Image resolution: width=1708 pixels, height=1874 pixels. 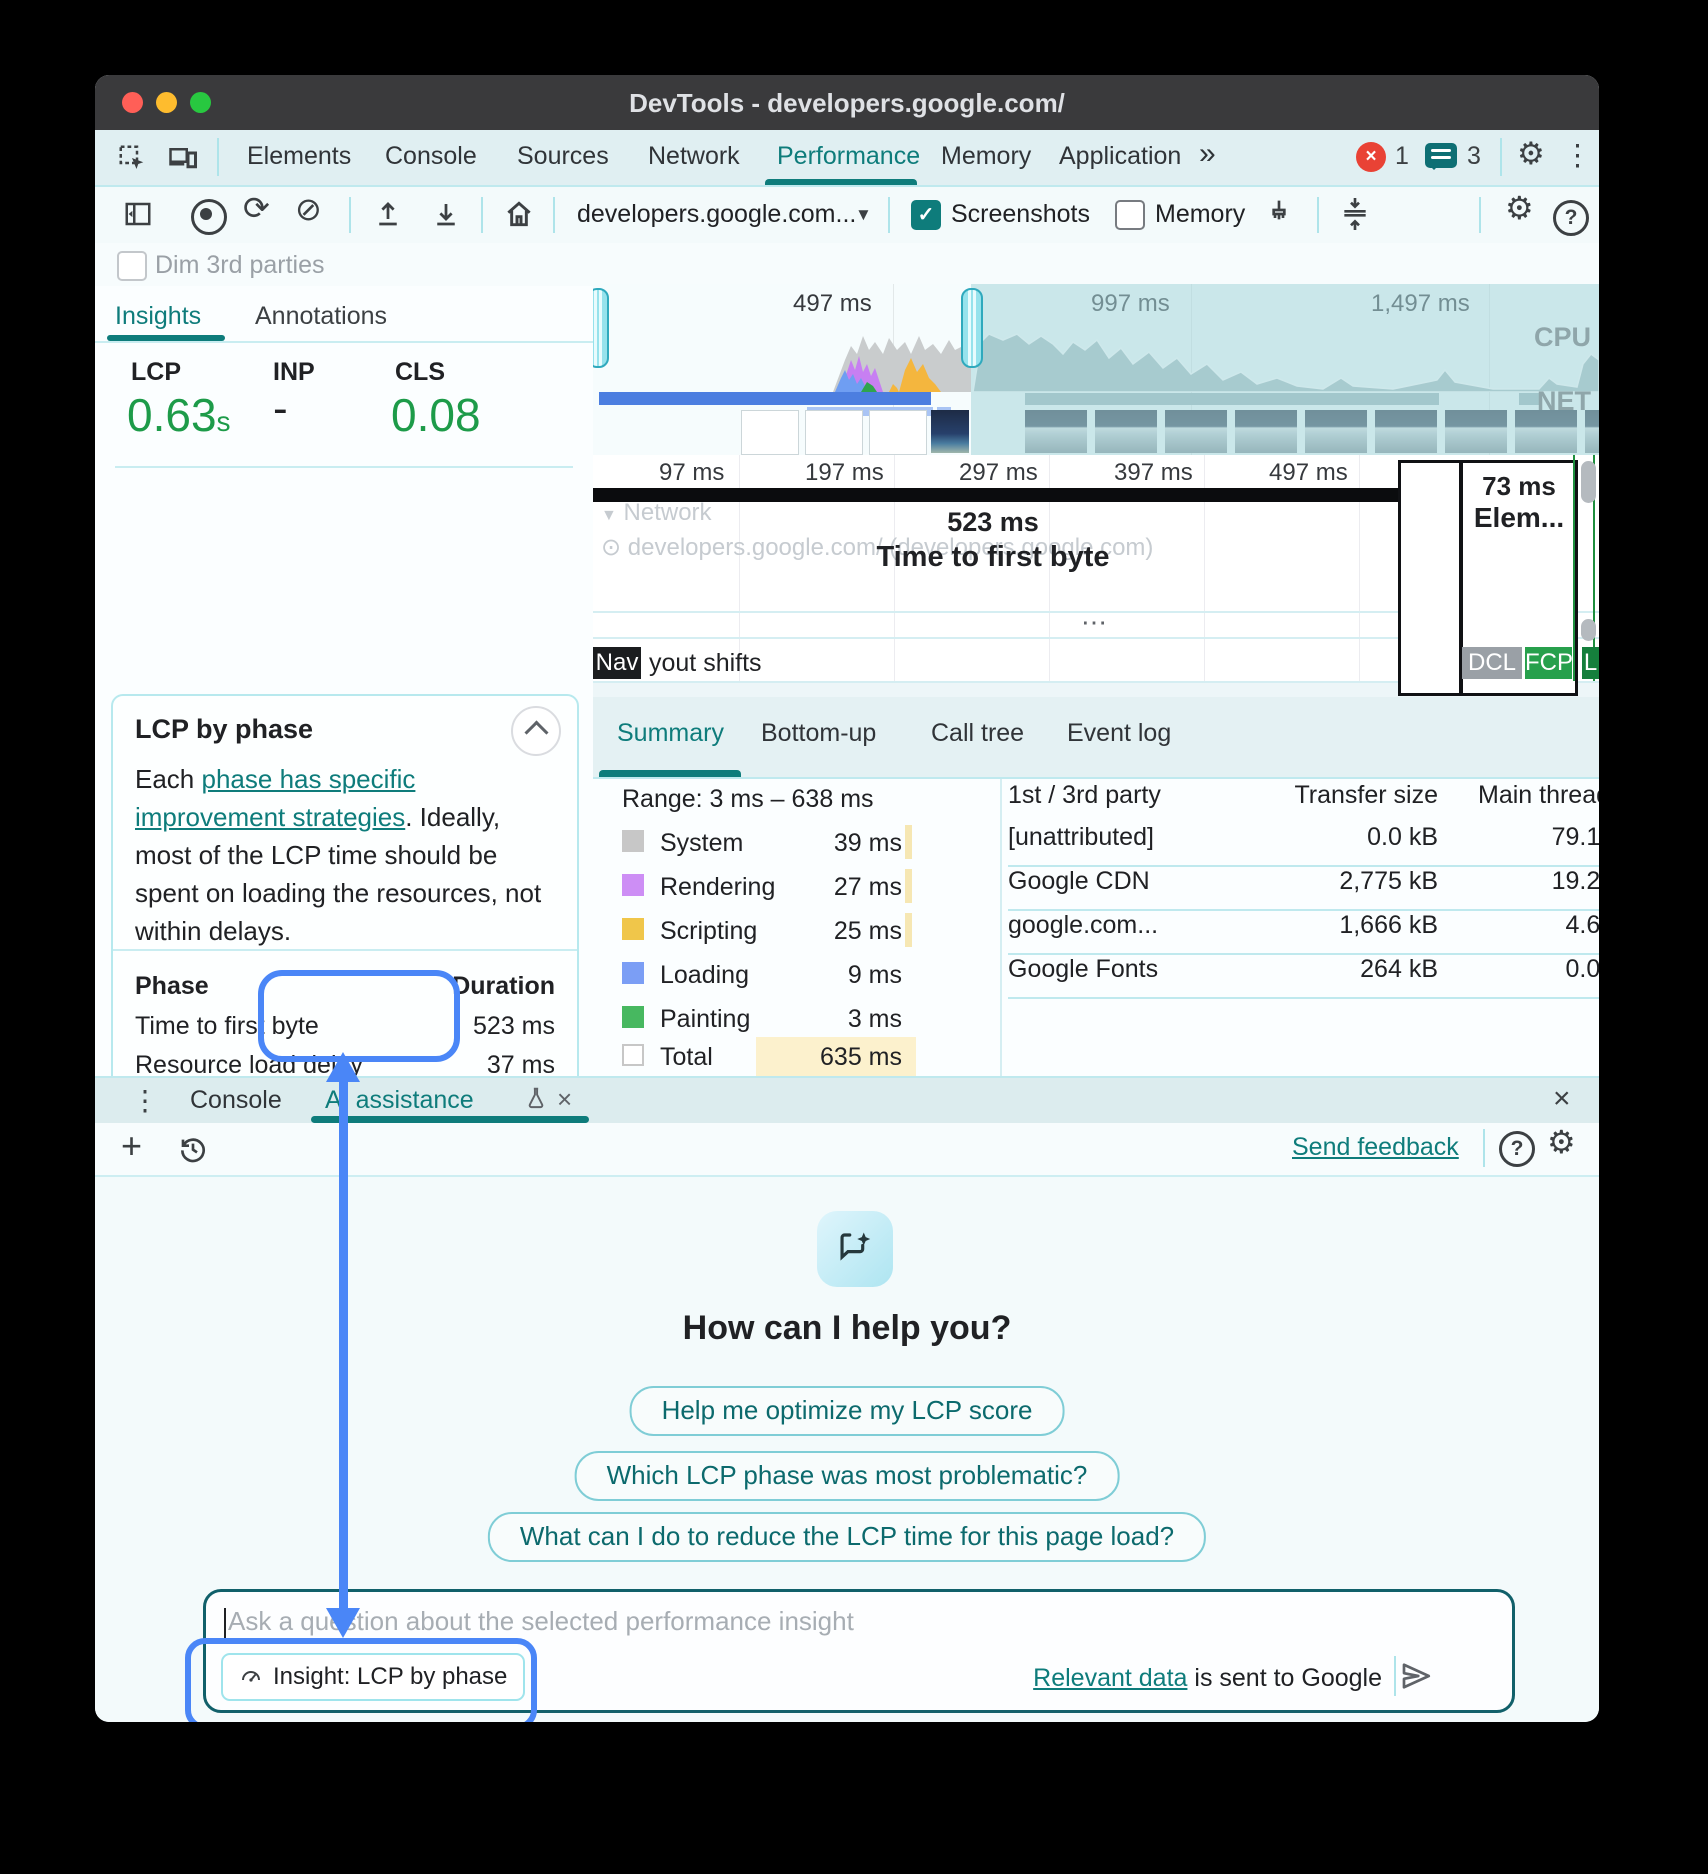 What do you see at coordinates (769, 1058) in the screenshot?
I see `legend-row-total: Total 635 ms` at bounding box center [769, 1058].